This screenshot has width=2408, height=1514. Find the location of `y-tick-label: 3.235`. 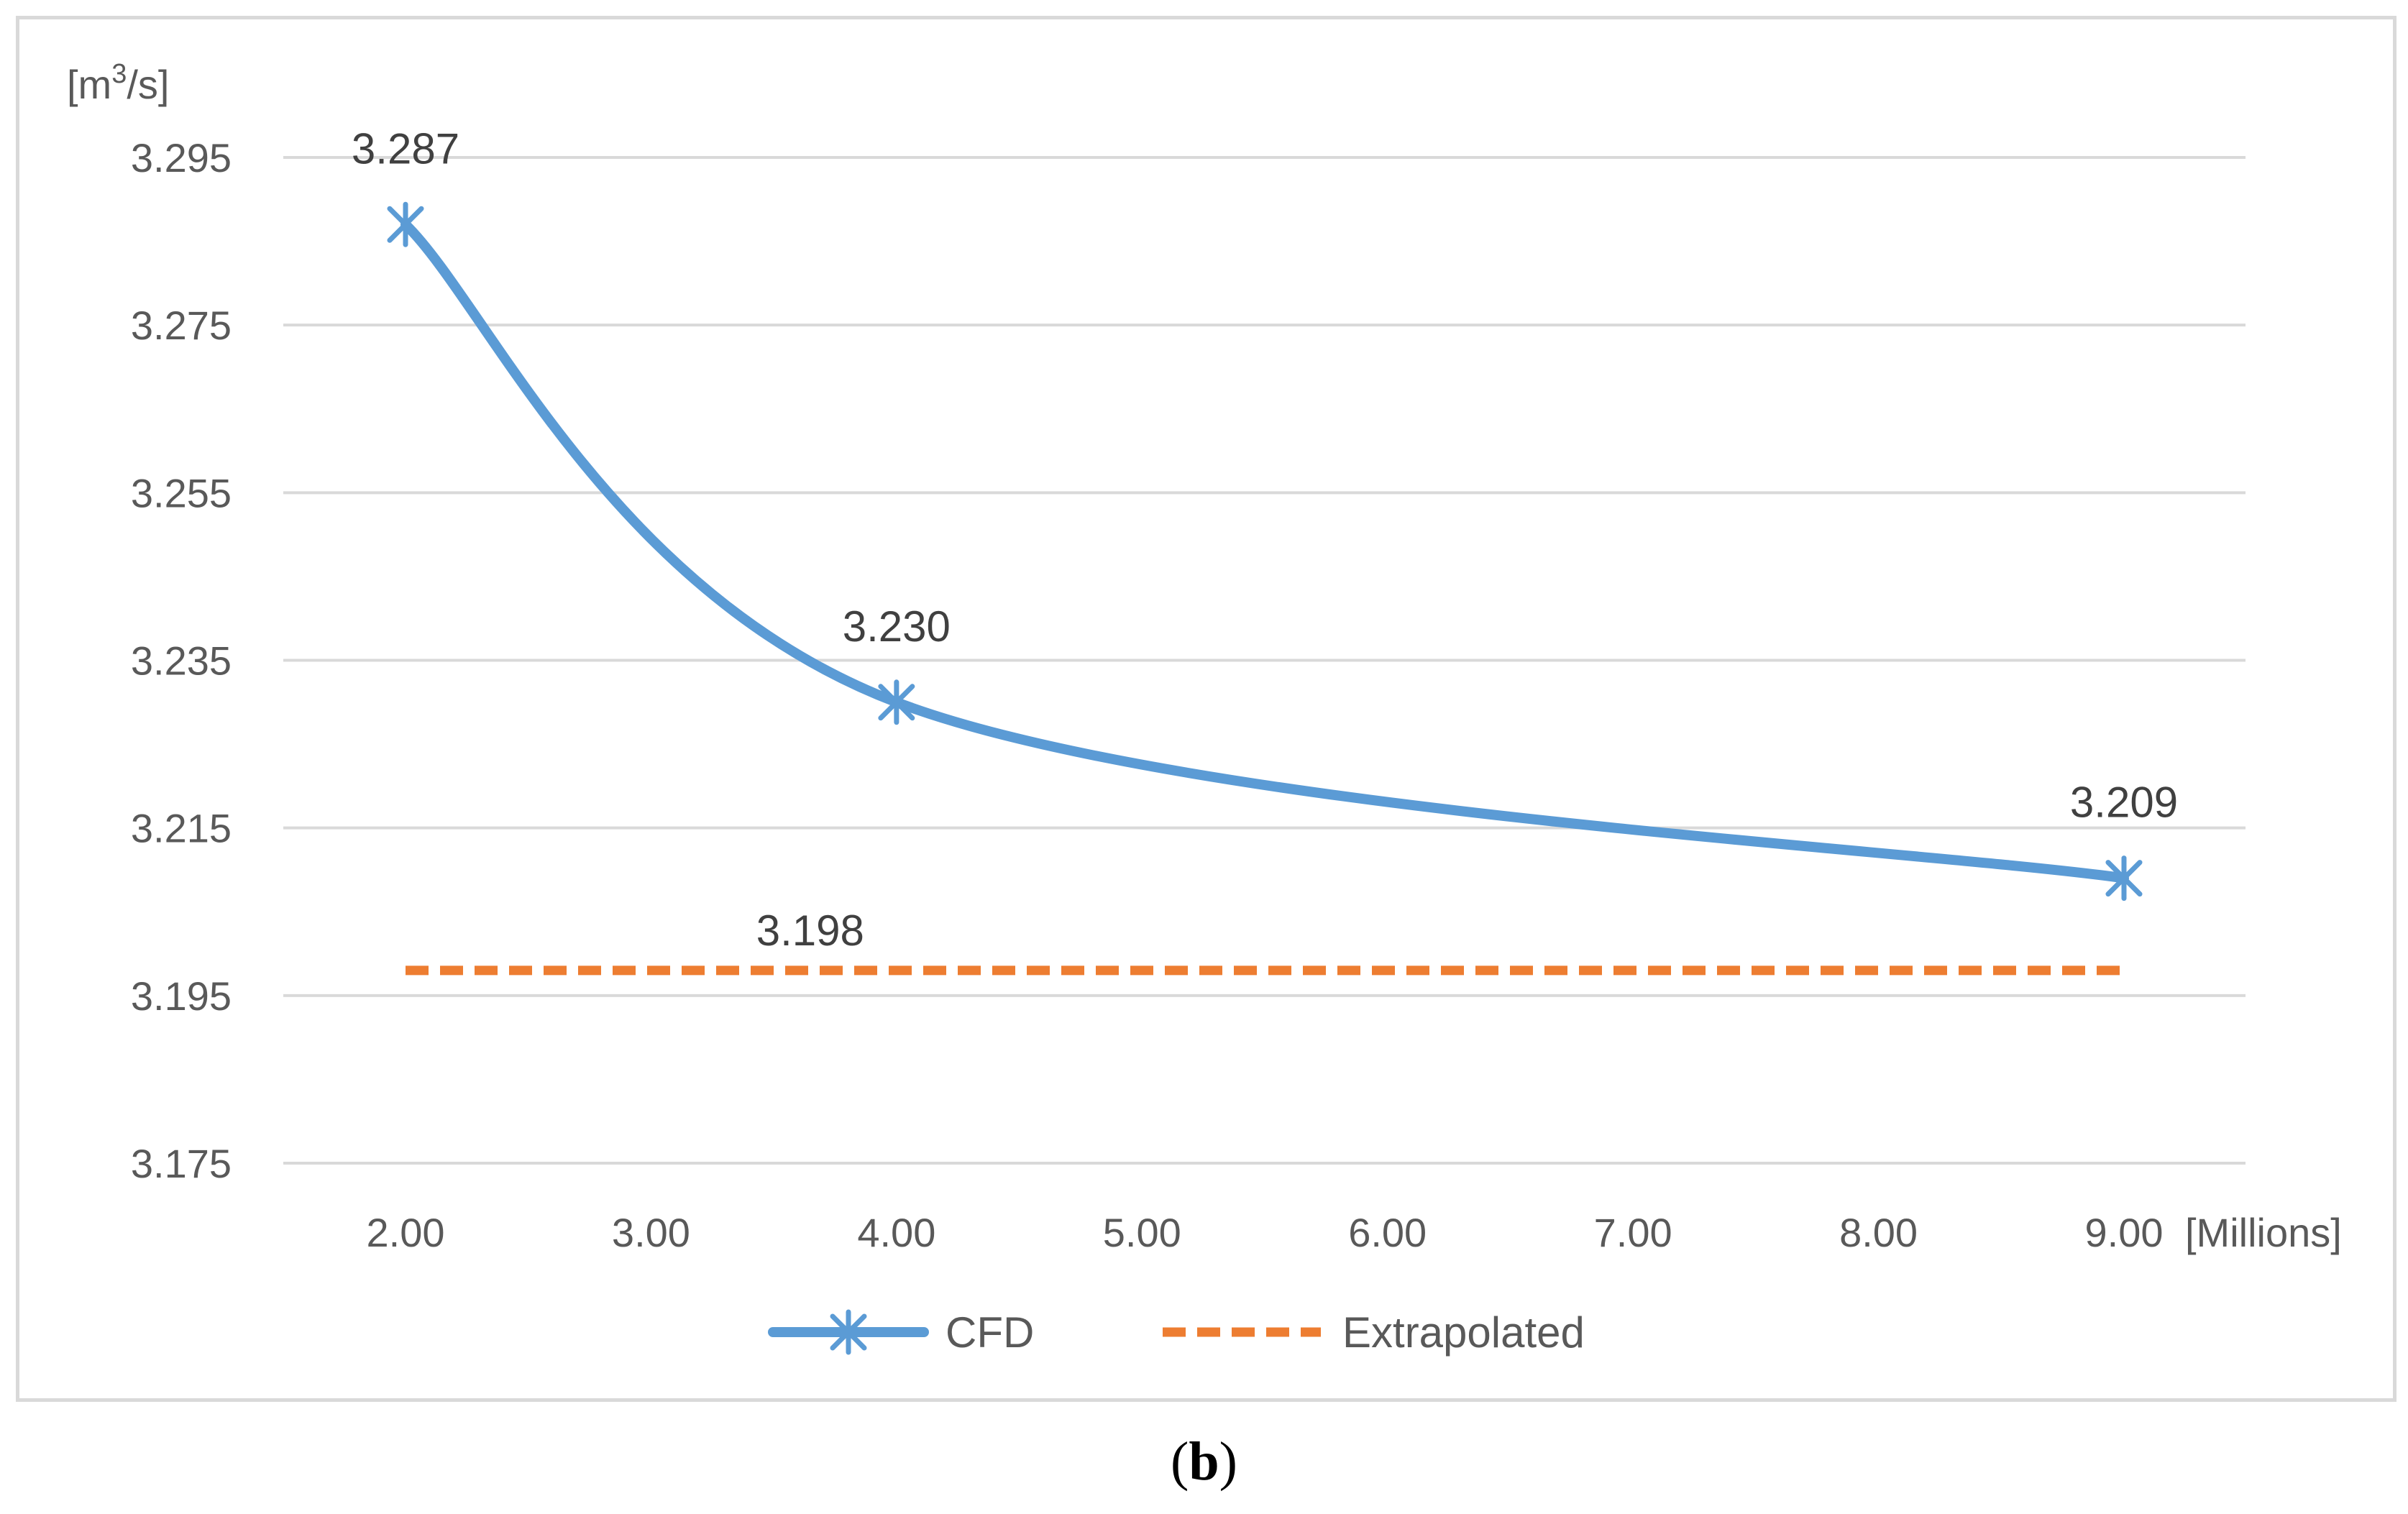

y-tick-label: 3.235 is located at coordinates (181, 661).